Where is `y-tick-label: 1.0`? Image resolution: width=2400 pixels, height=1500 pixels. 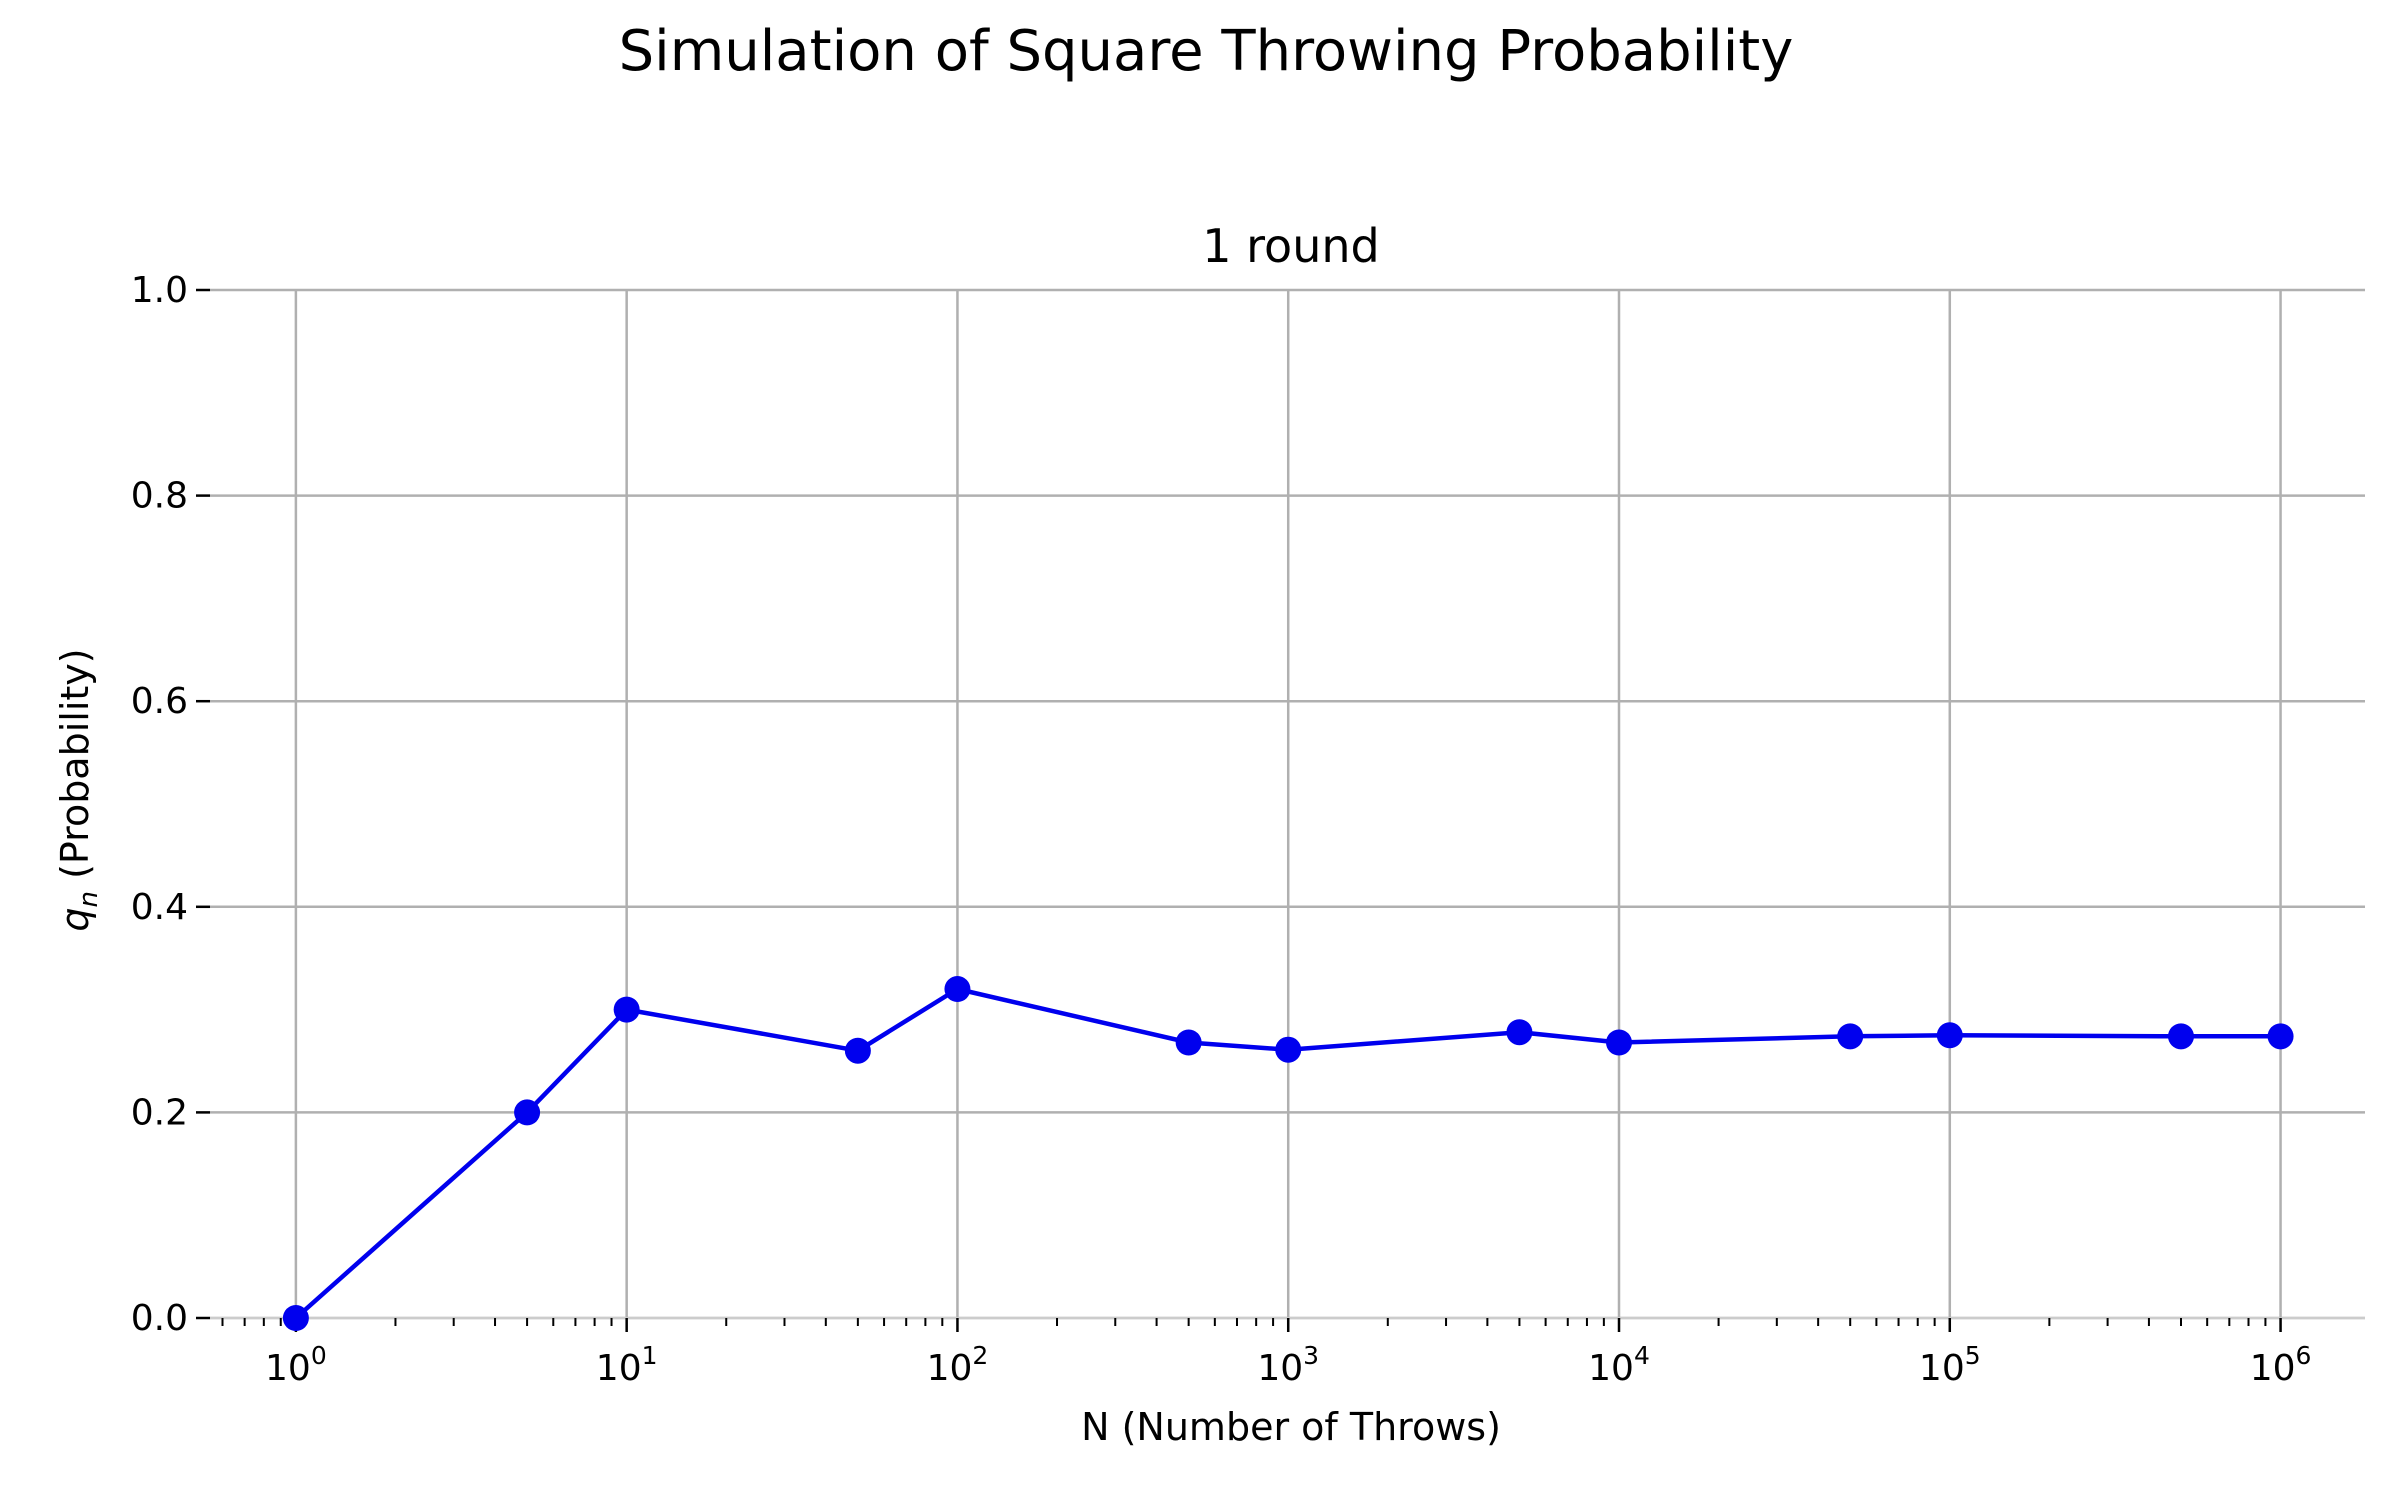 y-tick-label: 1.0 is located at coordinates (159, 290).